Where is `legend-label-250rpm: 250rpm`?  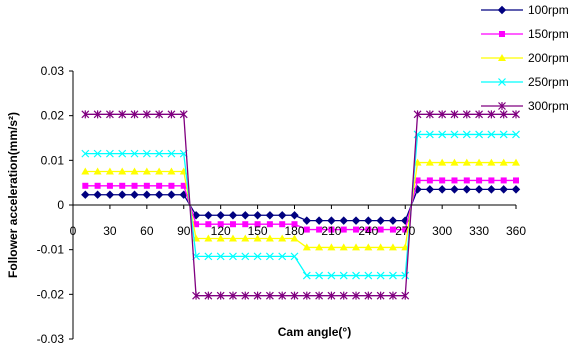 legend-label-250rpm: 250rpm is located at coordinates (548, 82).